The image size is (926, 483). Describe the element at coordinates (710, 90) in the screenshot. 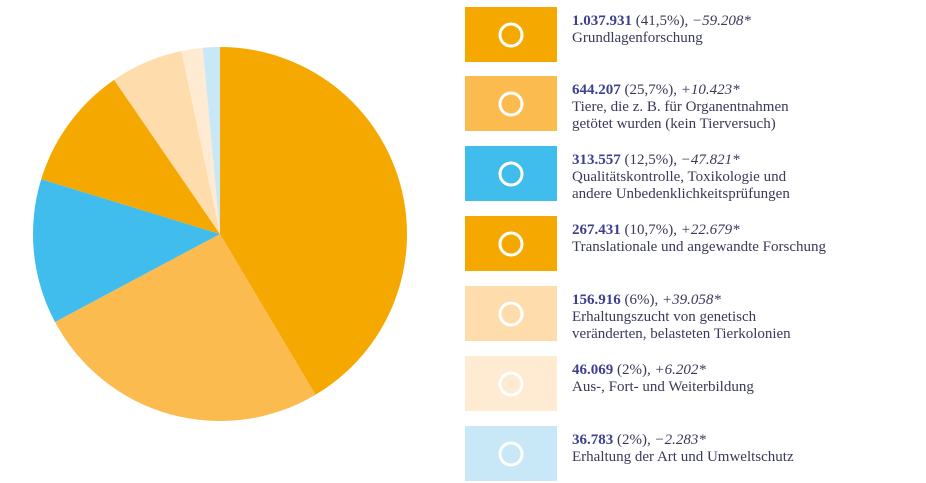

I see `change-label: +10.423*` at that location.